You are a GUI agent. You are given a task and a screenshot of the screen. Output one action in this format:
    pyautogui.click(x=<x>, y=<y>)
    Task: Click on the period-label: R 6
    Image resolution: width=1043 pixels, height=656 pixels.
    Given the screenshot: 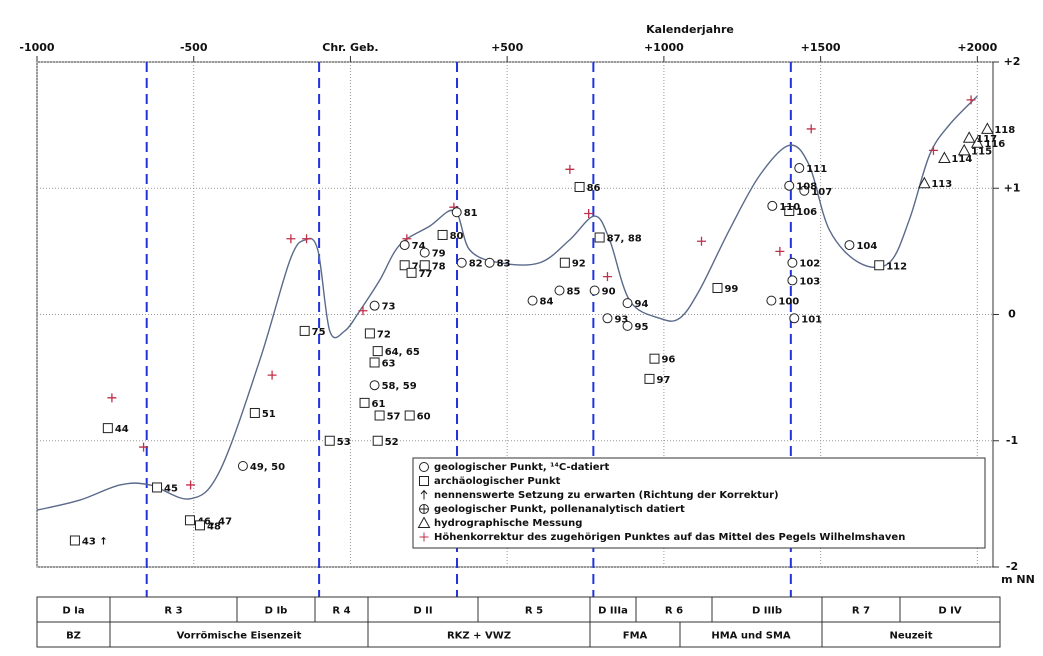 What is the action you would take?
    pyautogui.click(x=674, y=611)
    